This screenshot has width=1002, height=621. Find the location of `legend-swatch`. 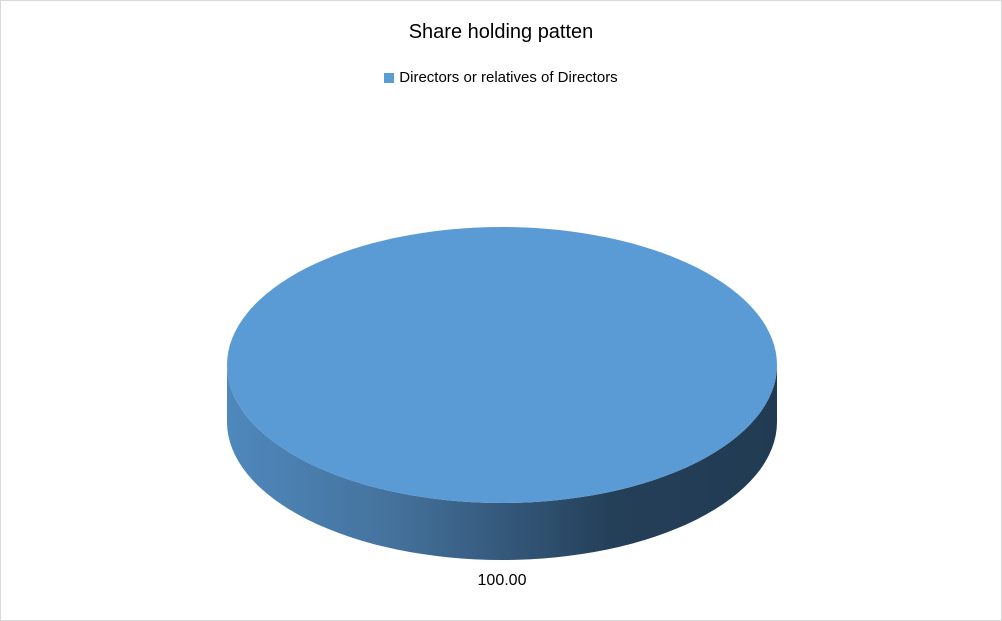

legend-swatch is located at coordinates (389, 77).